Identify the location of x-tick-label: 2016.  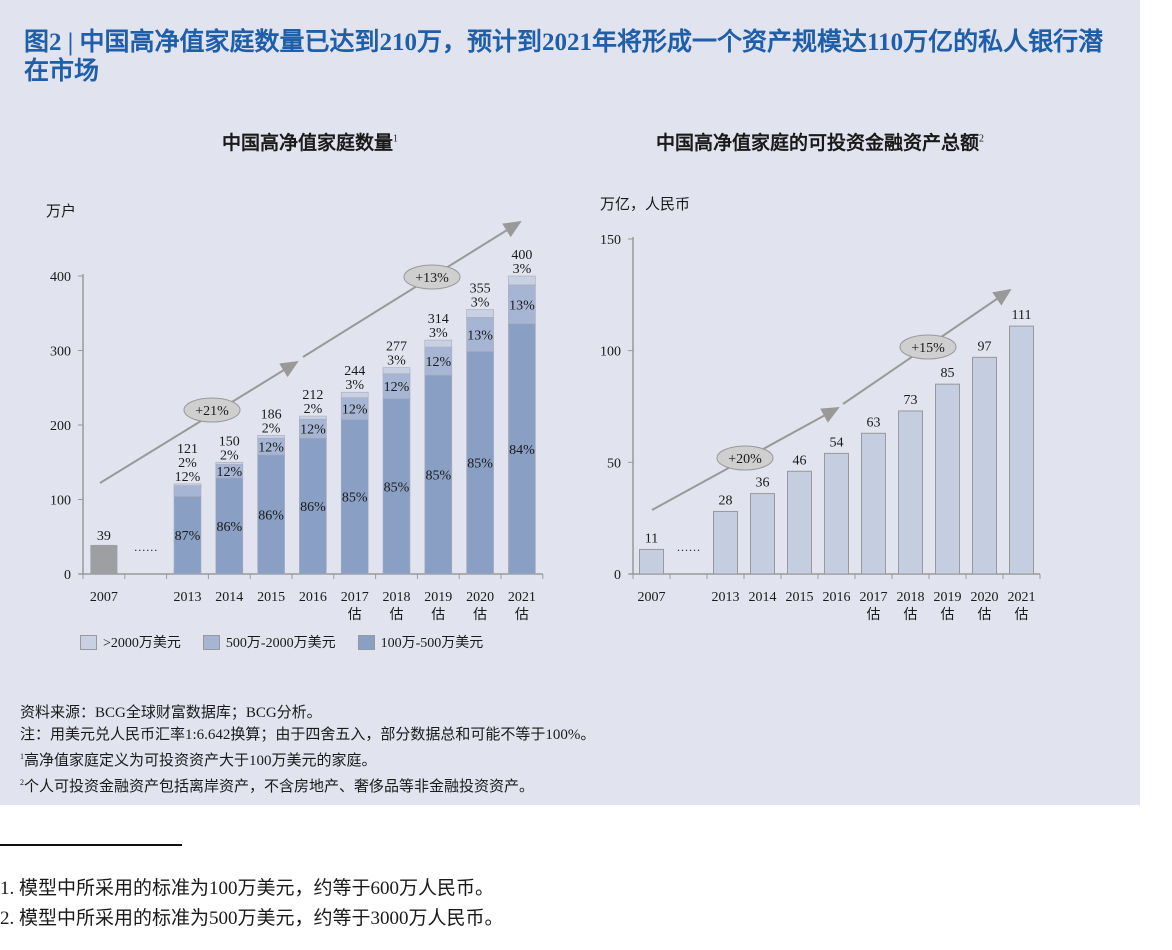
(837, 597).